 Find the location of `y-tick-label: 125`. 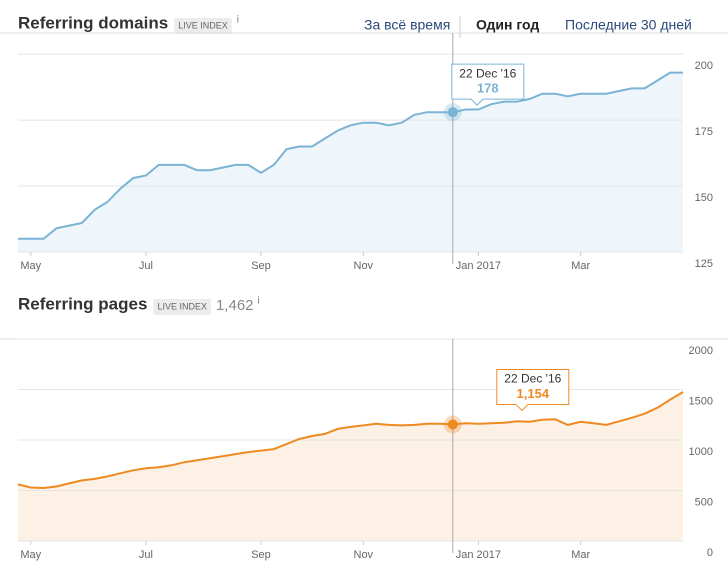

y-tick-label: 125 is located at coordinates (704, 264).